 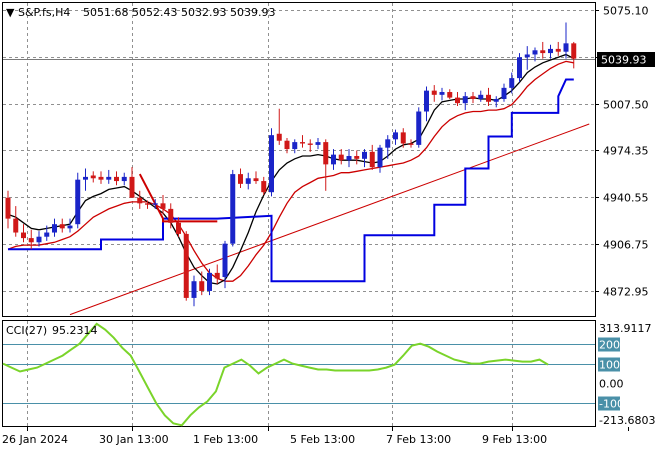 I want to click on collapse-icon: ▼, so click(x=10, y=12).